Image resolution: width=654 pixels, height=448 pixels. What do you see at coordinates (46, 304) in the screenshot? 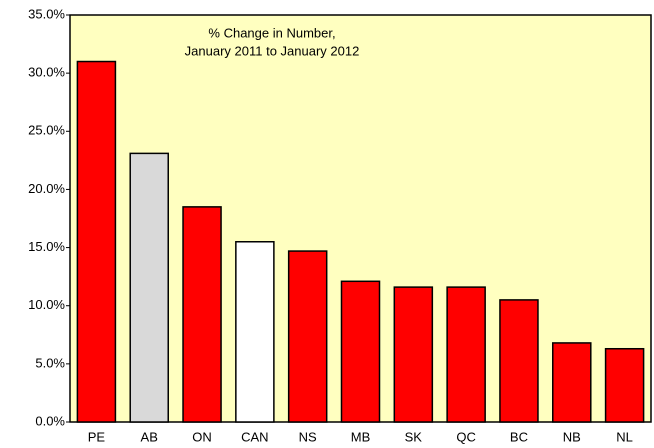
I see `y-tick-label: 10.0%` at bounding box center [46, 304].